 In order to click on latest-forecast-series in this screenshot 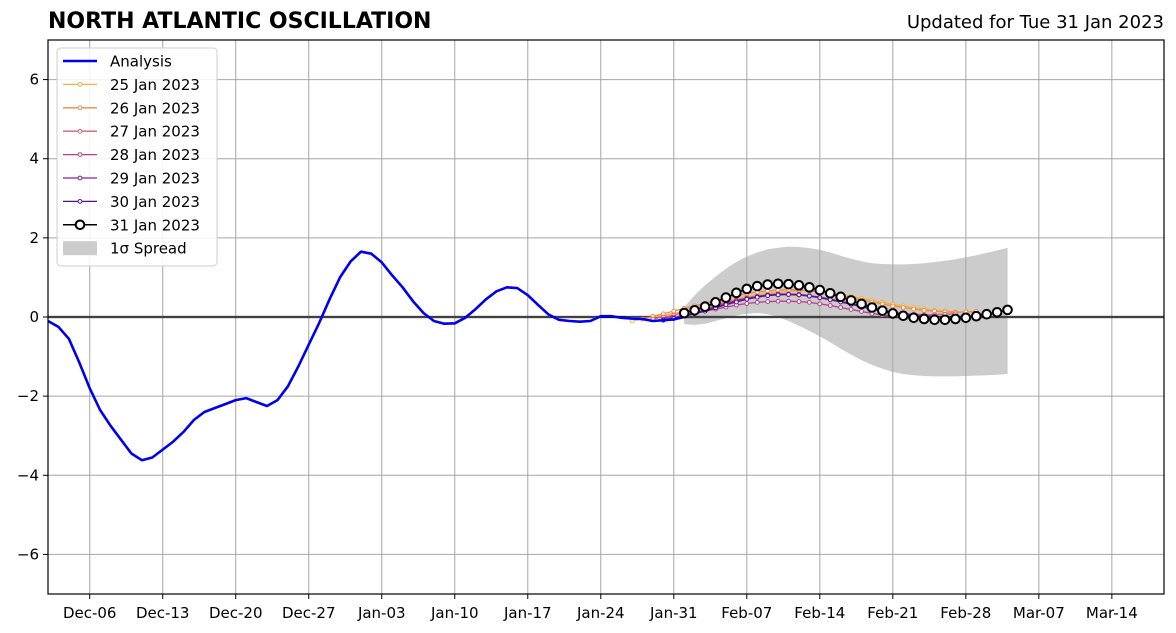, I will do `click(845, 302)`.